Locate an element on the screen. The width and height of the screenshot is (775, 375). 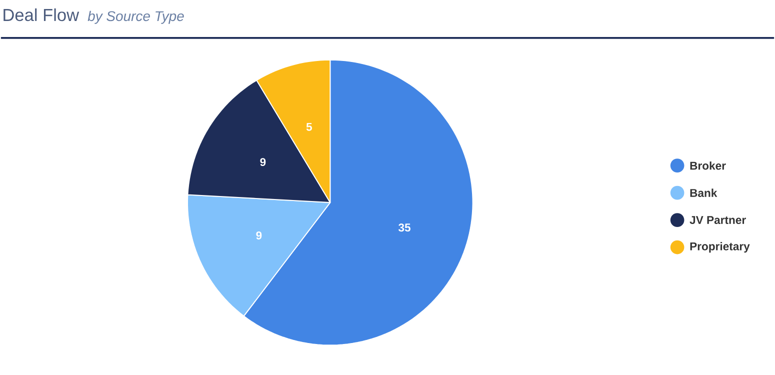
legend-label: JV Partner is located at coordinates (718, 220).